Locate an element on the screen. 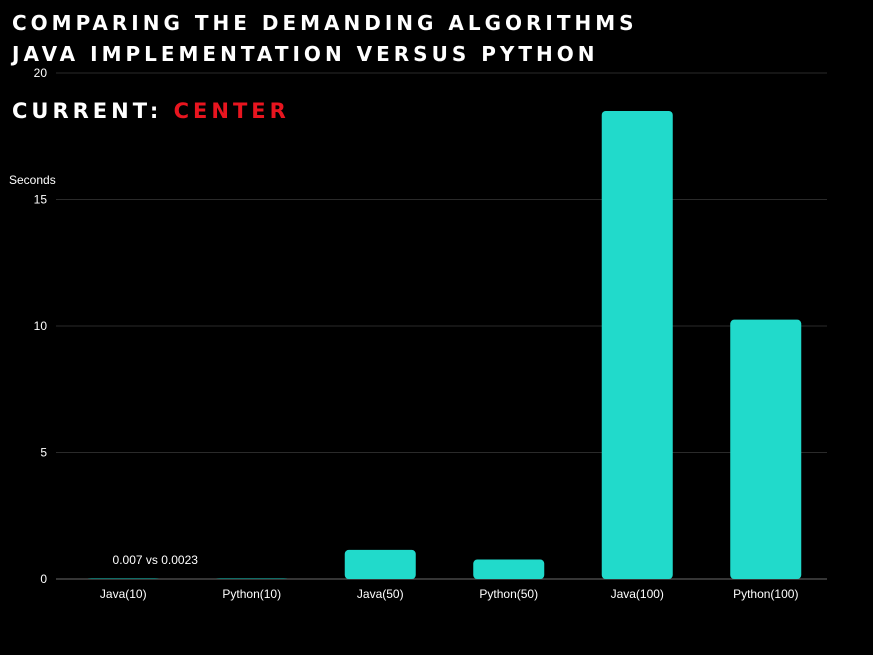 Image resolution: width=873 pixels, height=655 pixels. y-tick-label: 20 is located at coordinates (41, 73).